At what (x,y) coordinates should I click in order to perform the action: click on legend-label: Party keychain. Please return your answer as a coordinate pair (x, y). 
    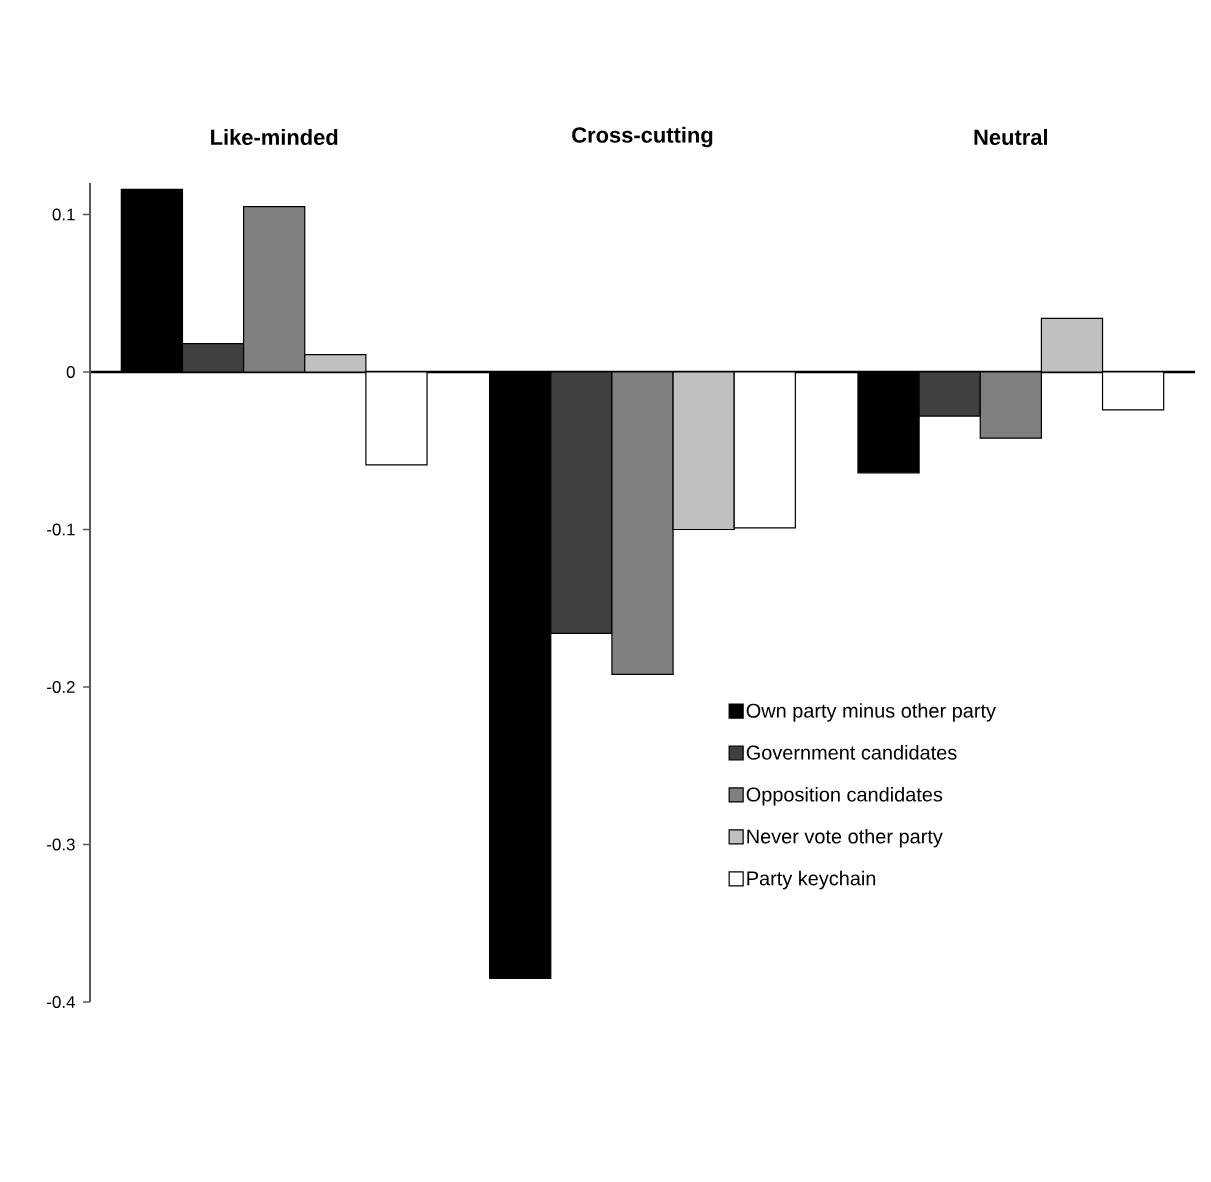
    Looking at the image, I should click on (811, 880).